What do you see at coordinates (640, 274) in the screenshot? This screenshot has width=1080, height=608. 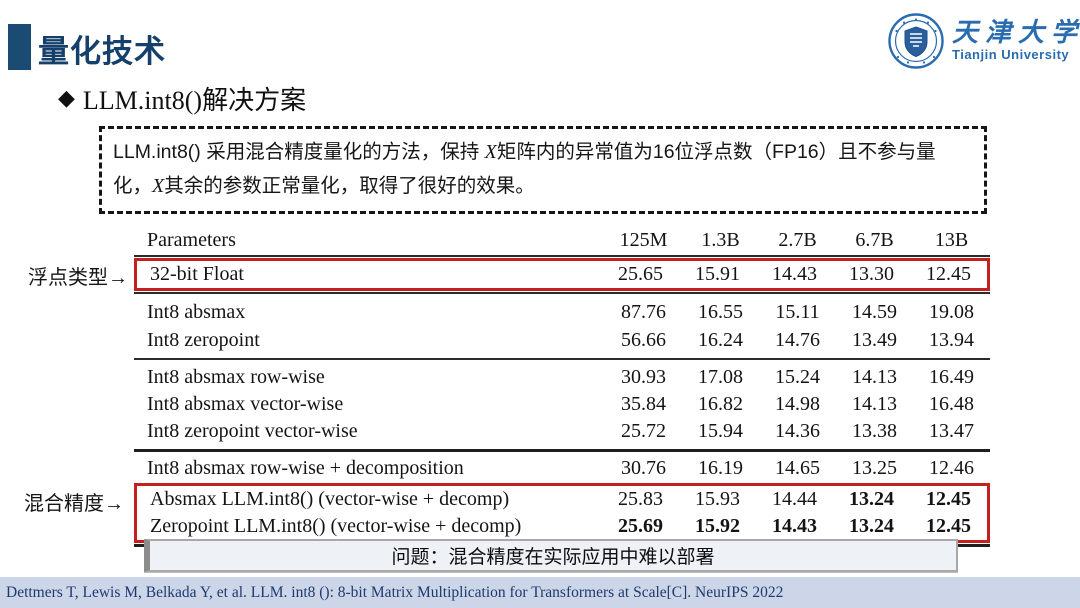 I see `cell: 25.65` at bounding box center [640, 274].